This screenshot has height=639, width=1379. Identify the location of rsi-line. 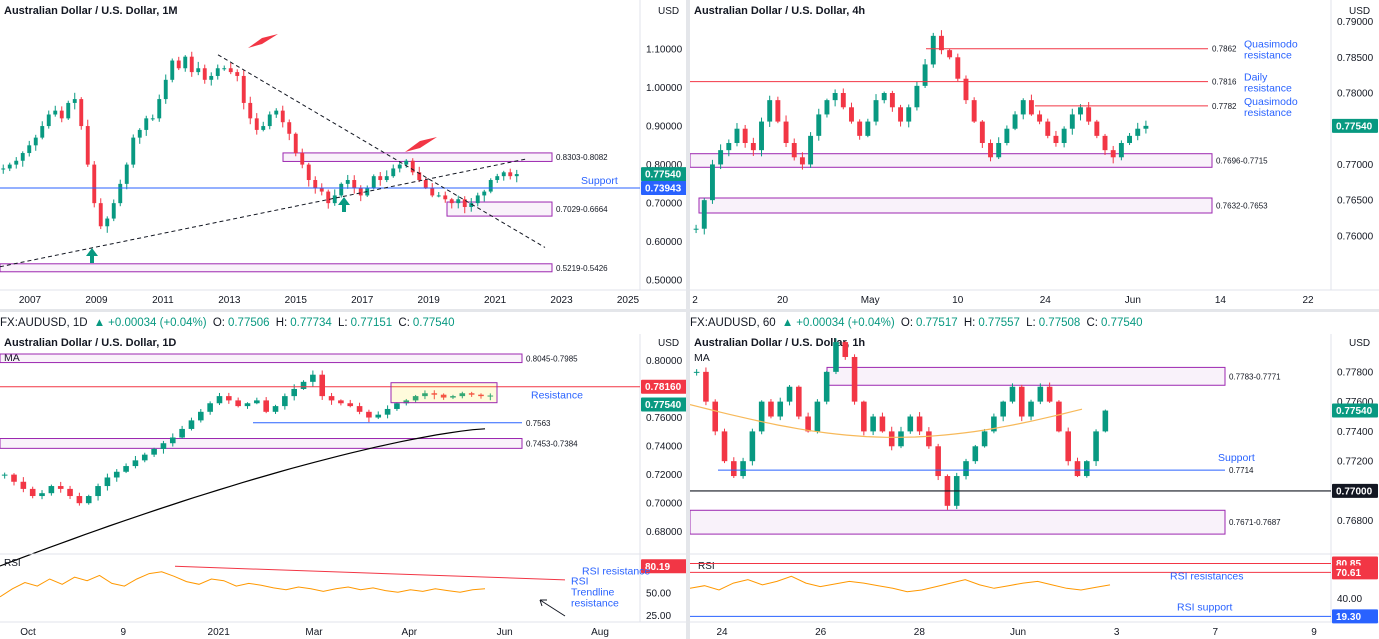
(900, 584).